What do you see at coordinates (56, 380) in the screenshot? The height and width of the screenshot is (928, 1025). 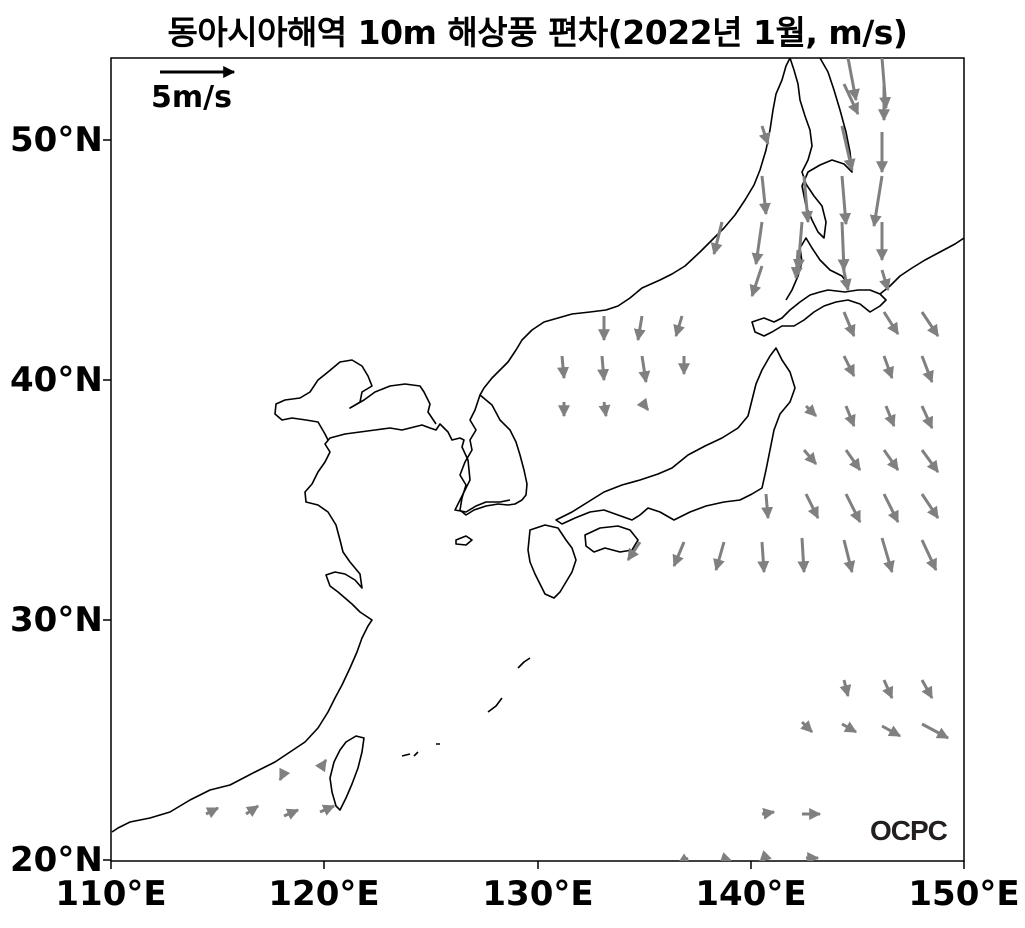 I see `lat-label-40n: 40°N` at bounding box center [56, 380].